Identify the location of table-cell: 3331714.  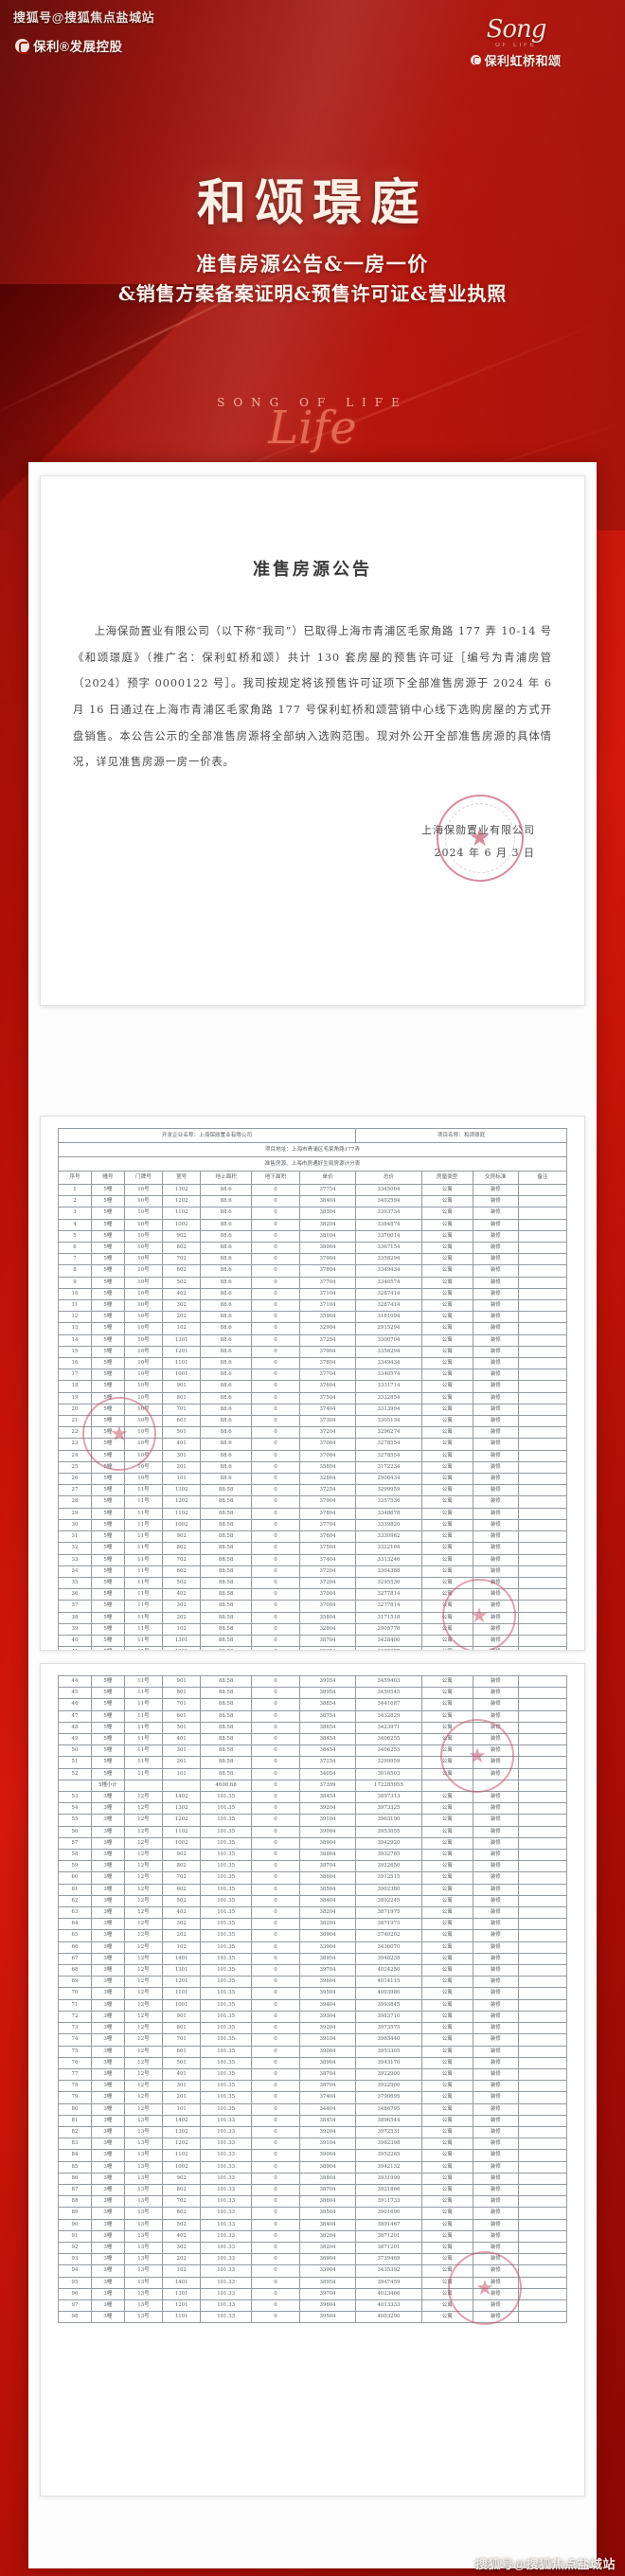
(389, 1386).